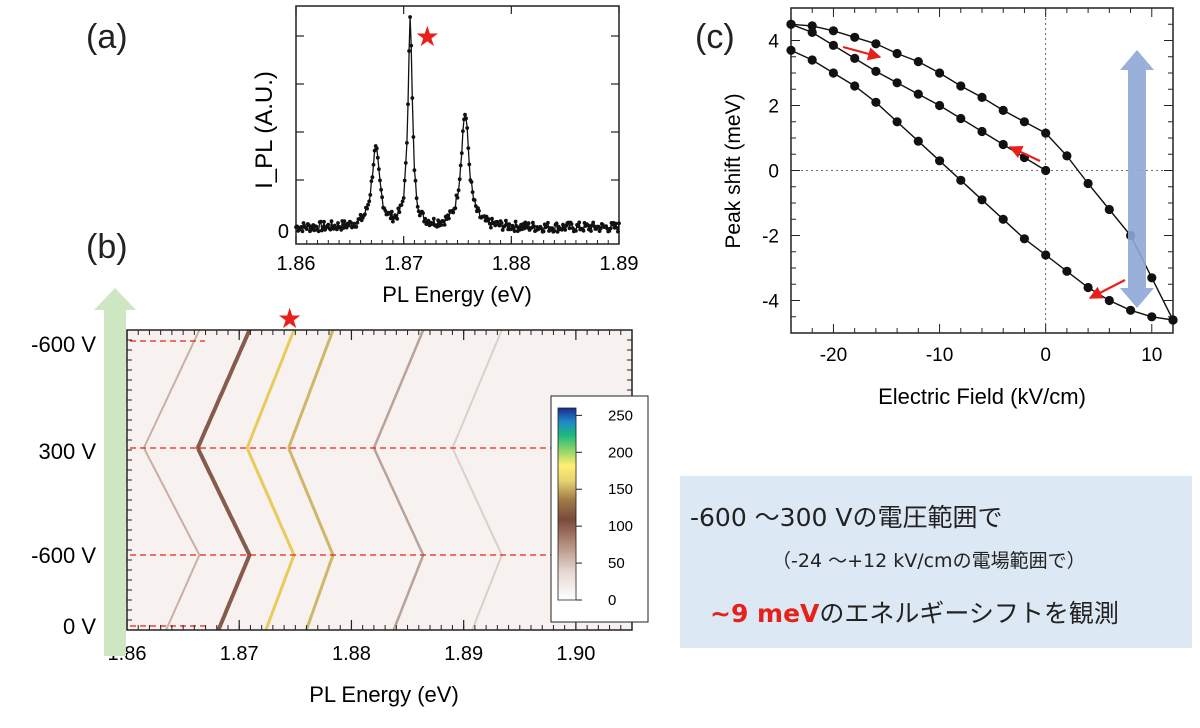 This screenshot has height=728, width=1200. I want to click on panel-a-xtick-labels: 1.86 1.87 1.88 1.89, so click(458, 264).